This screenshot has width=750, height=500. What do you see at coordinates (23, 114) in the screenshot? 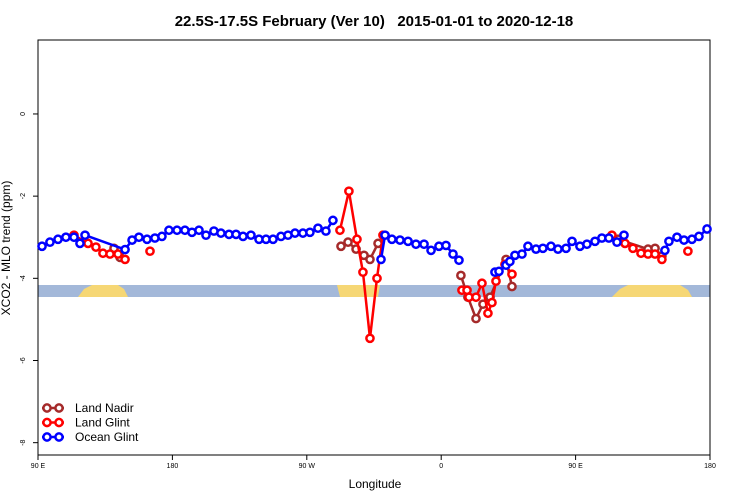
I see `y-tick-label: 0` at bounding box center [23, 114].